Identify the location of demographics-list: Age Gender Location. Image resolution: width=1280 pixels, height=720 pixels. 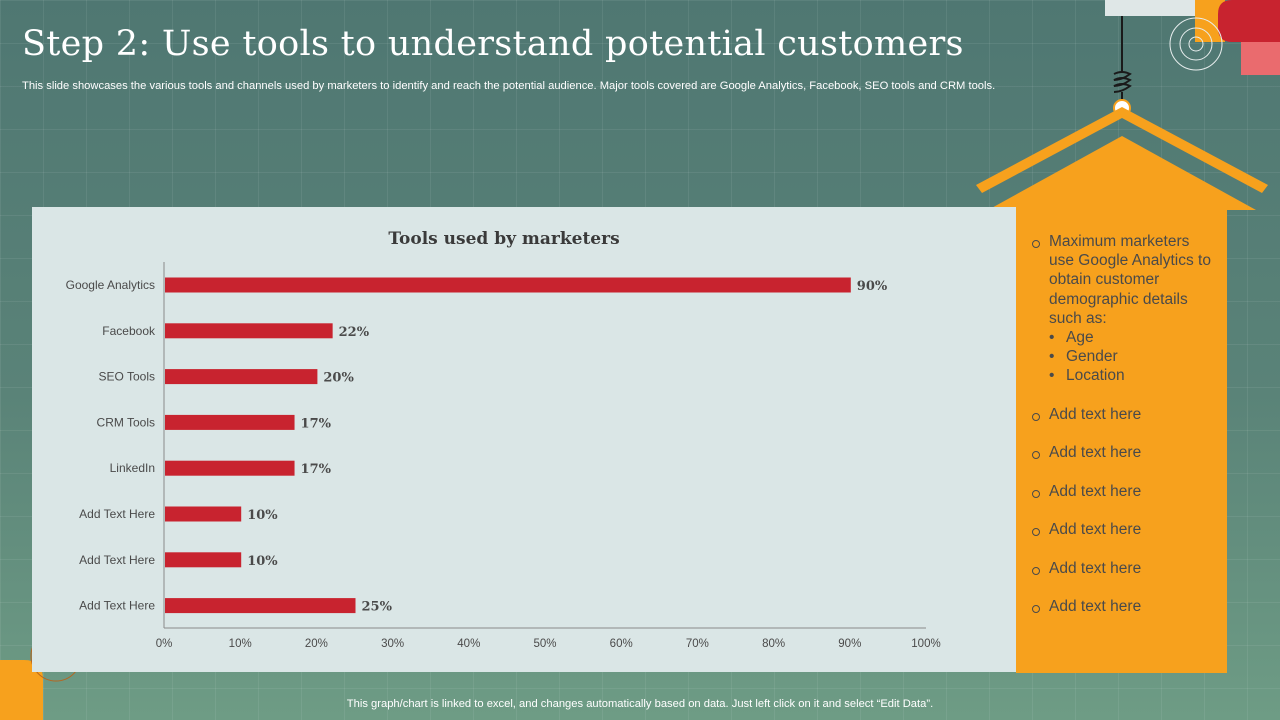
(1133, 357).